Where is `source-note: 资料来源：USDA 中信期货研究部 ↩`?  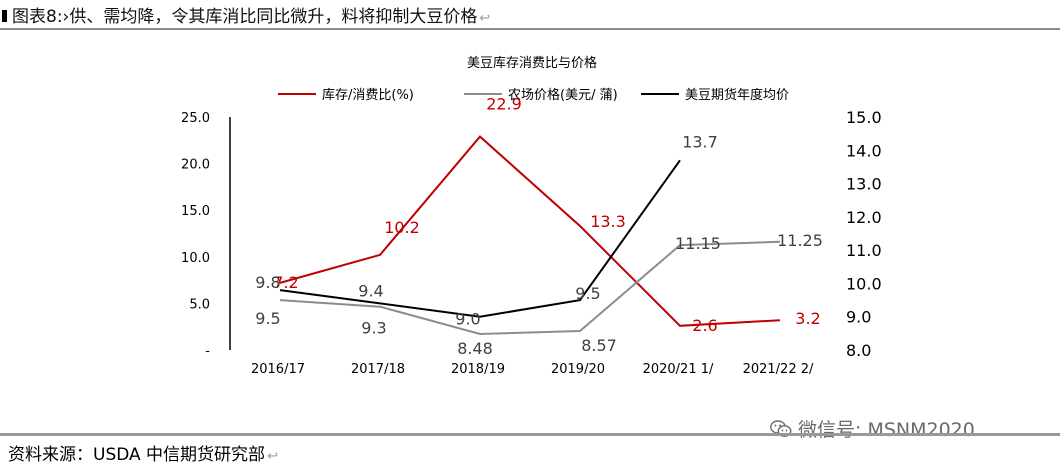 source-note: 资料来源：USDA 中信期货研究部 ↩ is located at coordinates (143, 452).